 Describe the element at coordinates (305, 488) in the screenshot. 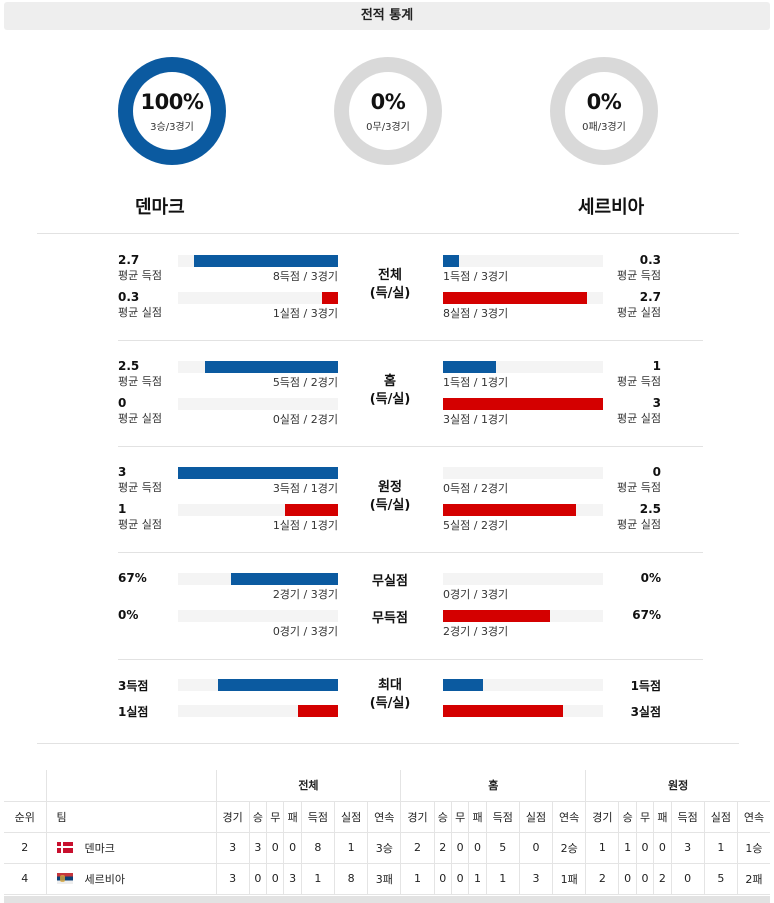

I see `home-bar-caption: 3득점 / 1경기` at that location.